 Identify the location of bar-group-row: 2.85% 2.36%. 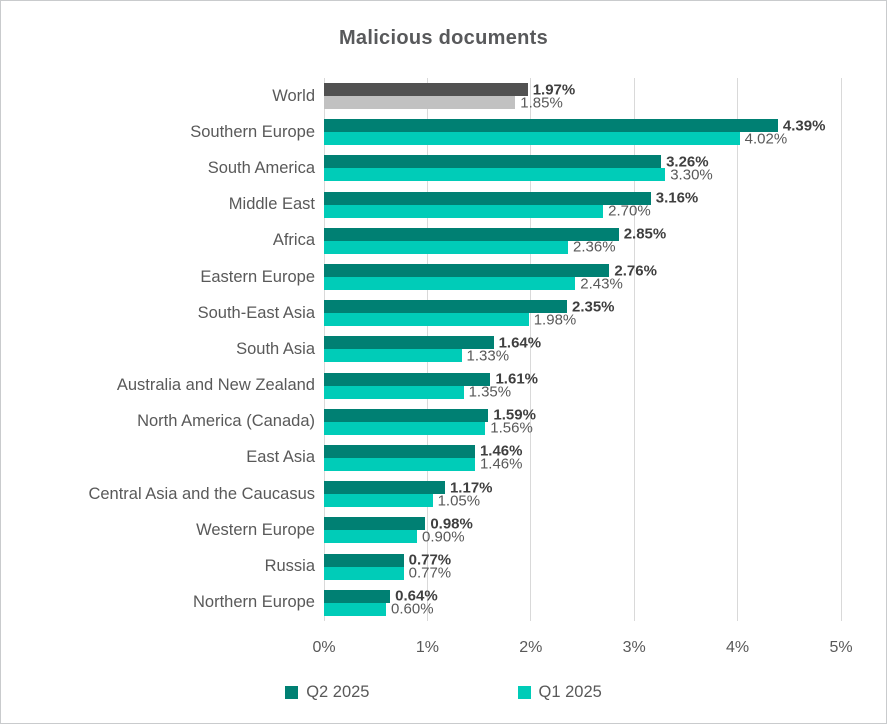
(582, 241).